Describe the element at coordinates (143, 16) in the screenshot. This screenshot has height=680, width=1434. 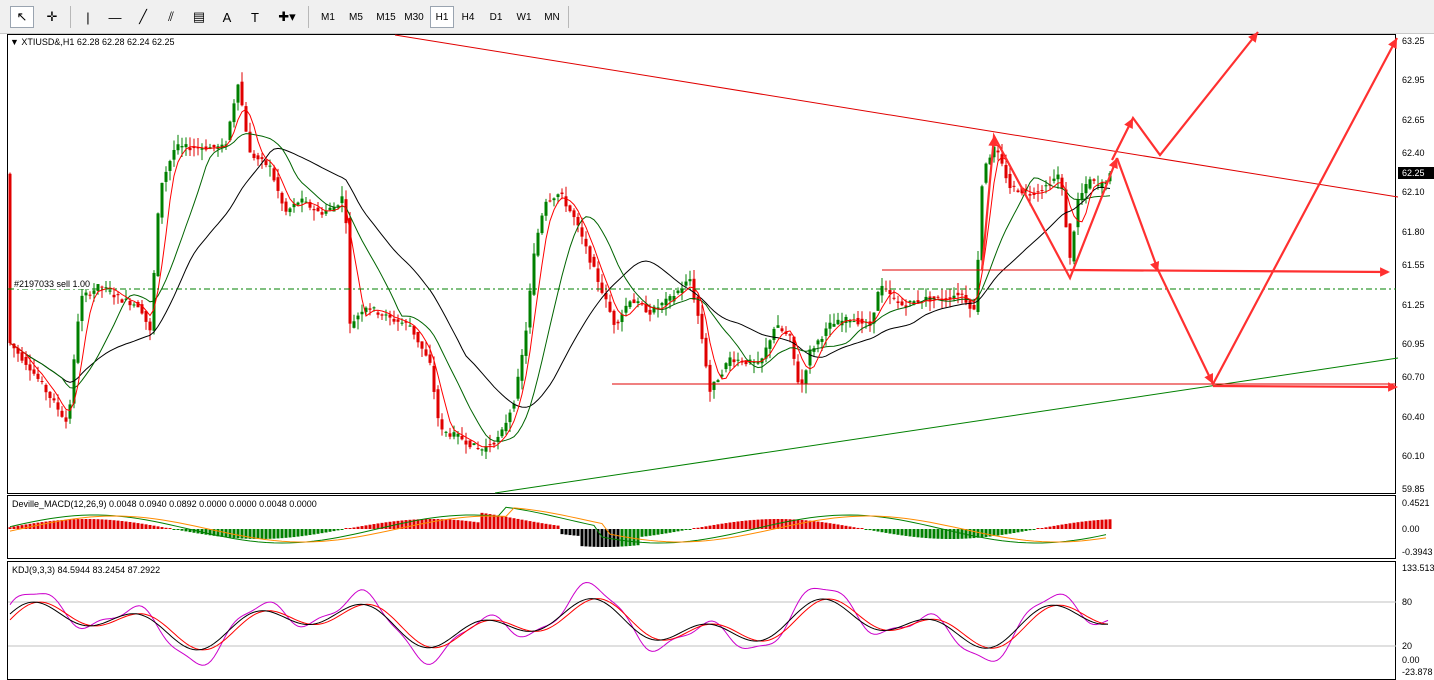
I see `trendline-tool-icon: ╱` at that location.